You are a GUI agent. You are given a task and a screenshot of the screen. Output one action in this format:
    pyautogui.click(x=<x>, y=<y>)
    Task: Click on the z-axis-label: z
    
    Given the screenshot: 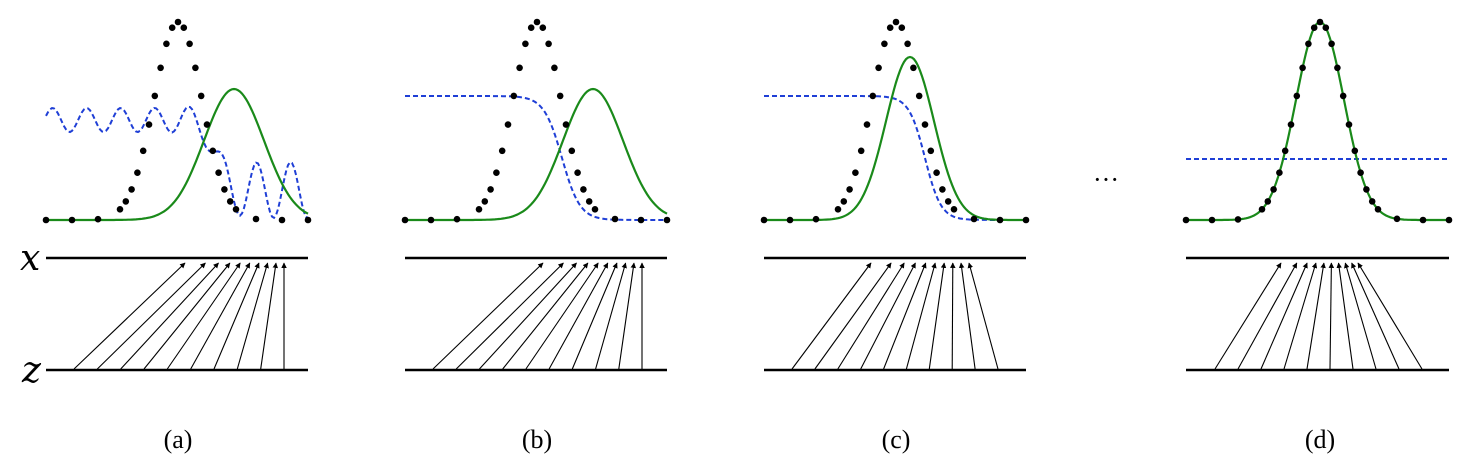 What is the action you would take?
    pyautogui.click(x=31, y=370)
    